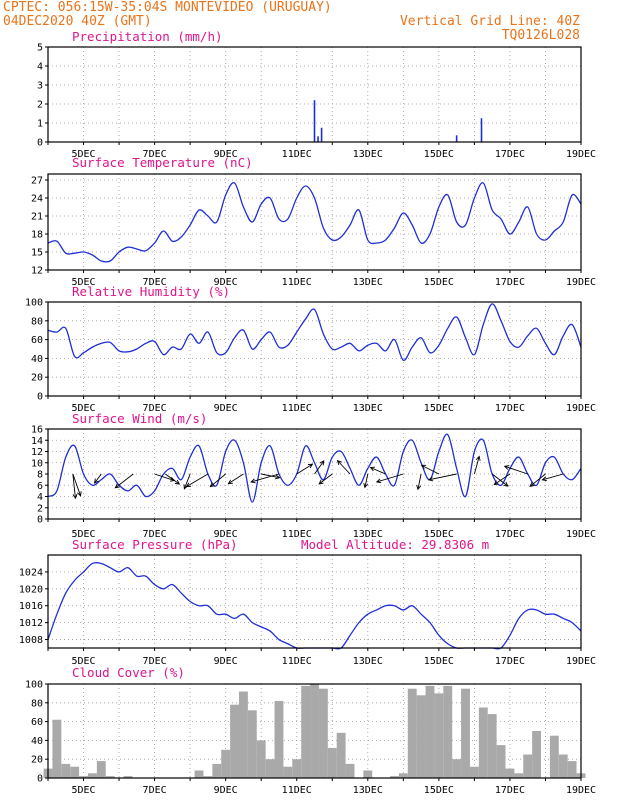 Image resolution: width=618 pixels, height=800 pixels. What do you see at coordinates (40, 124) in the screenshot?
I see `y-tick-label: 1` at bounding box center [40, 124].